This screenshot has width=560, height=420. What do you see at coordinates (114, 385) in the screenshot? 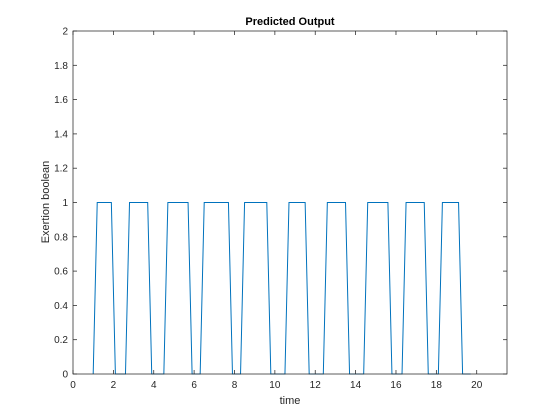
I see `x-tick-label: 2` at bounding box center [114, 385].